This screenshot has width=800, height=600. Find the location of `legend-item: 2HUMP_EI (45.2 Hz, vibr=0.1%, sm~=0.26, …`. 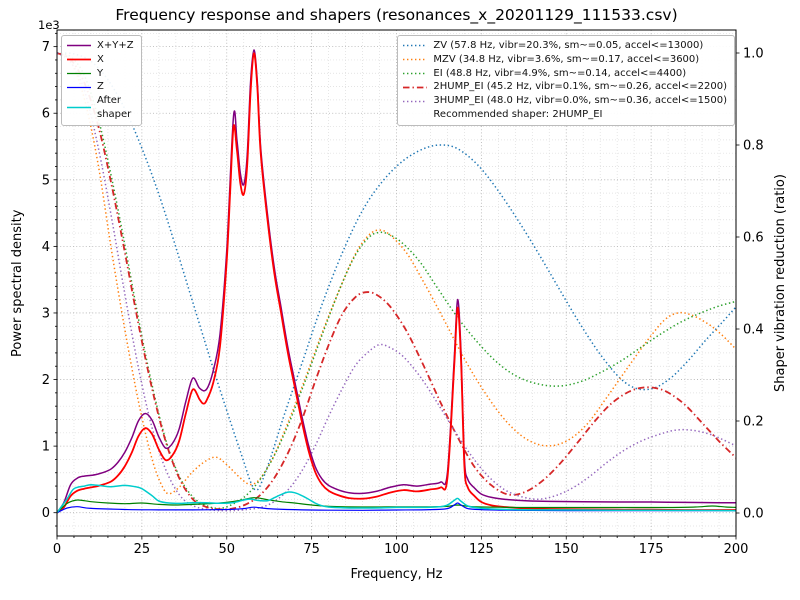

legend-item: 2HUMP_EI (45.2 Hz, vibr=0.1%, sm~=0.26, … is located at coordinates (564, 87).